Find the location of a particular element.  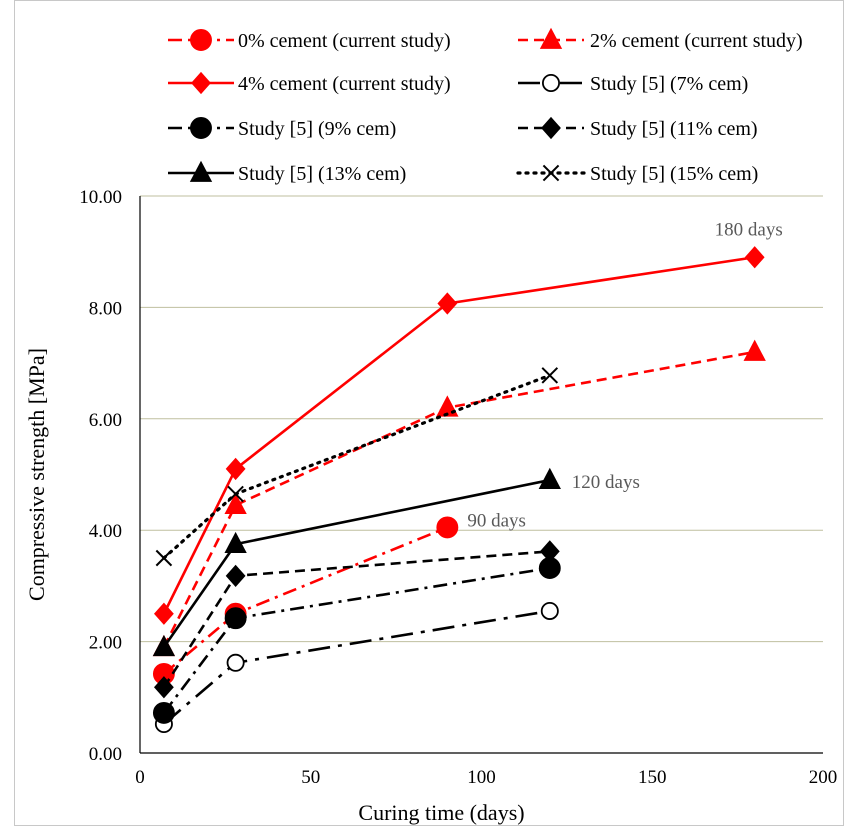

legend-item: Study [5] (11% cem) is located at coordinates (638, 128).